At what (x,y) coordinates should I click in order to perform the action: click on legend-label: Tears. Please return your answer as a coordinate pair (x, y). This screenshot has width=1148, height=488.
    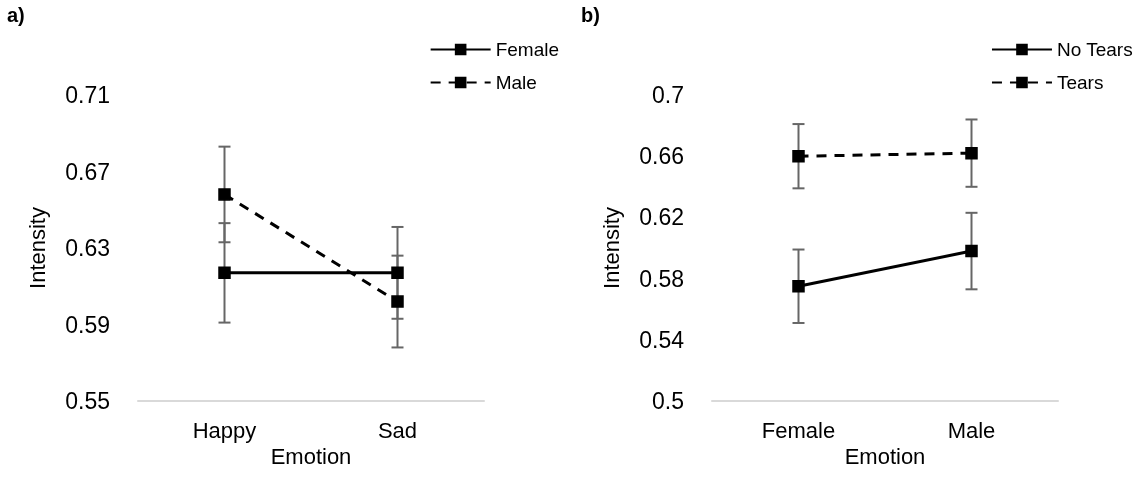
    Looking at the image, I should click on (1080, 82).